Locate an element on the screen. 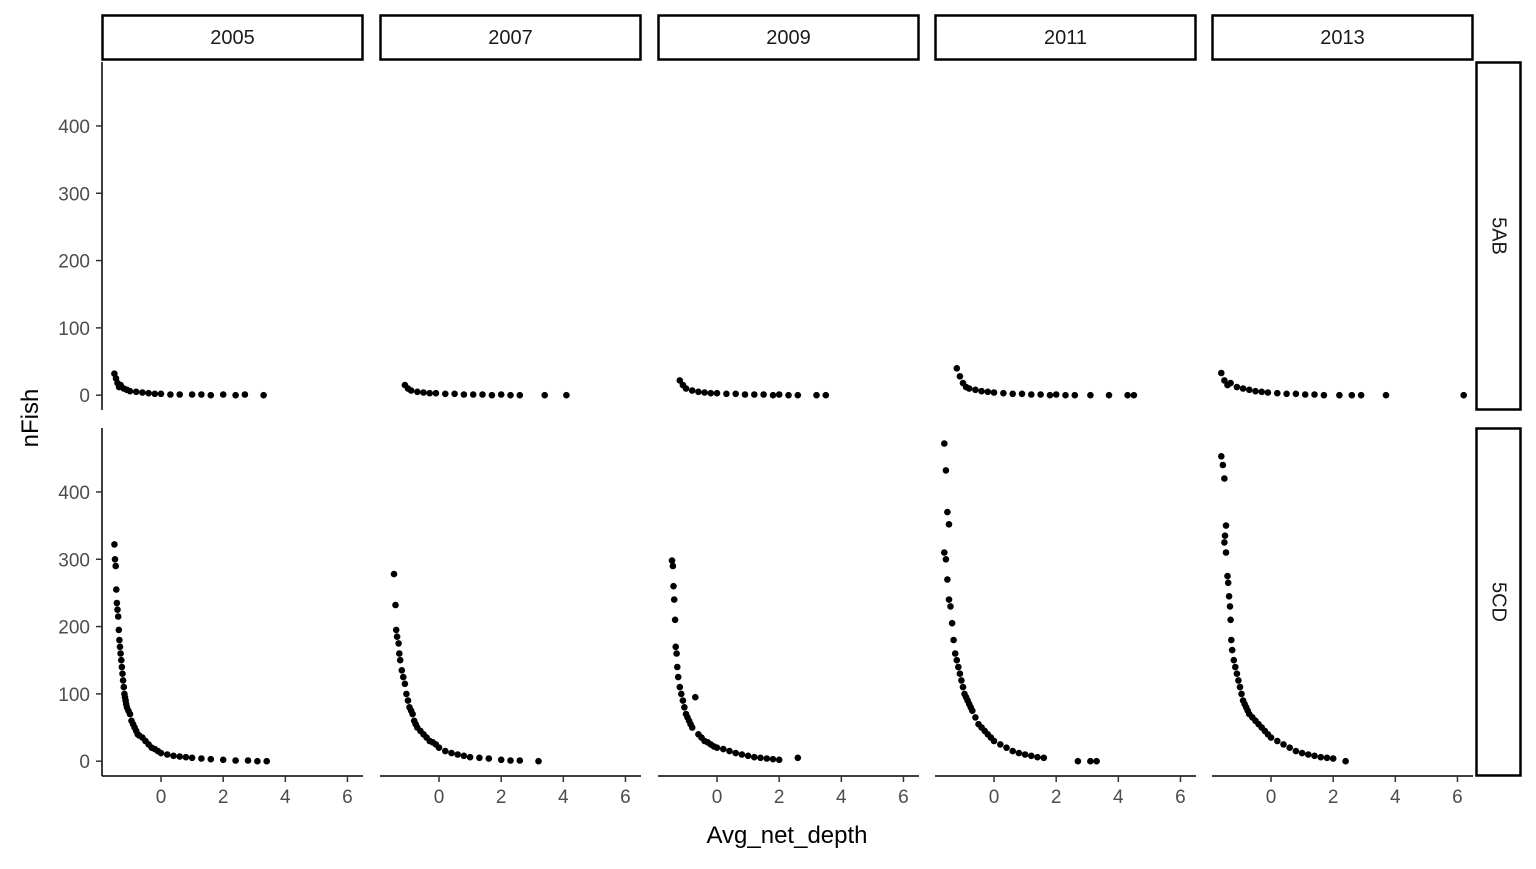 The height and width of the screenshot is (869, 1536). x-tick-label-2011-4: 4 is located at coordinates (1118, 797).